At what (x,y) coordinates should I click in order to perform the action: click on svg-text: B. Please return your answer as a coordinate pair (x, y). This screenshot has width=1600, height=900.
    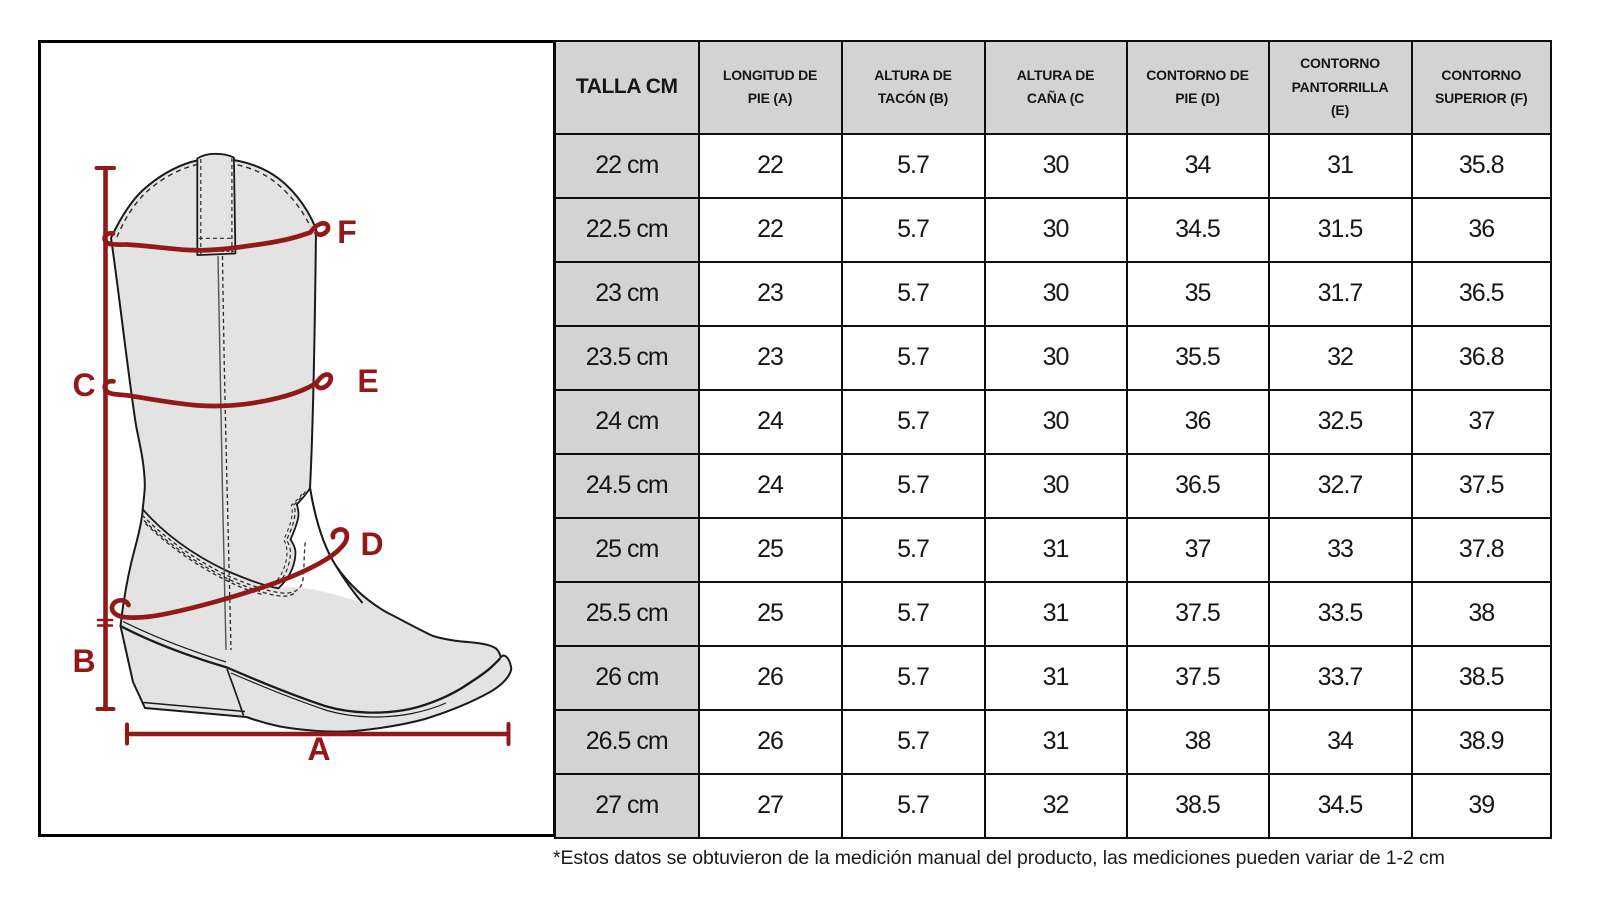
    Looking at the image, I should click on (83, 661).